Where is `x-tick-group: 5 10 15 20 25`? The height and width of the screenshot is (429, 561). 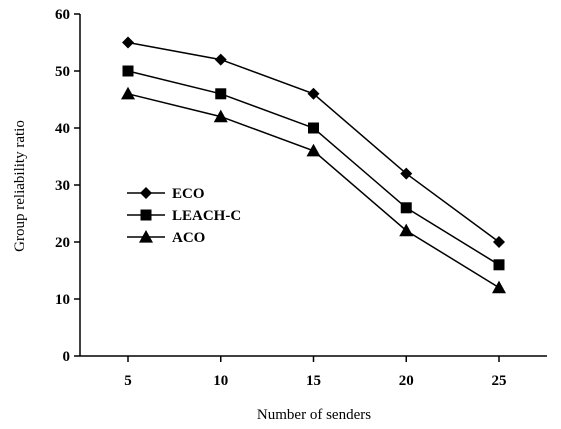
x-tick-group: 5 10 15 20 25 is located at coordinates (315, 372).